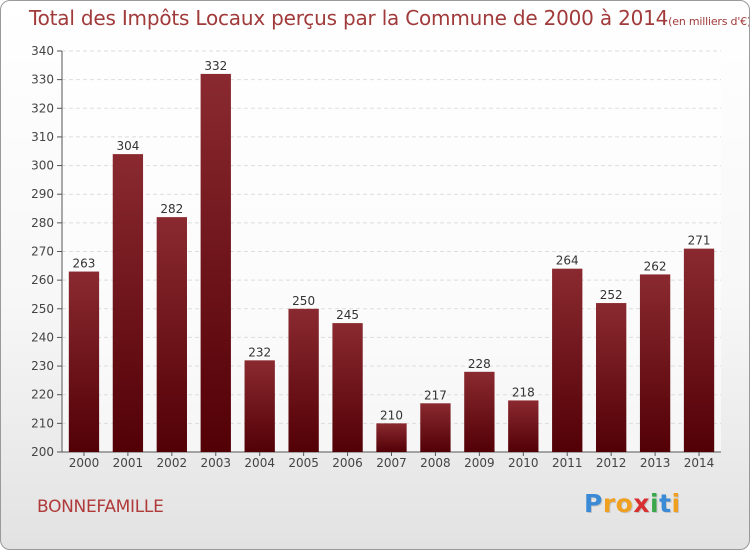 The image size is (750, 550). What do you see at coordinates (42, 423) in the screenshot?
I see `y-tick-label: 210` at bounding box center [42, 423].